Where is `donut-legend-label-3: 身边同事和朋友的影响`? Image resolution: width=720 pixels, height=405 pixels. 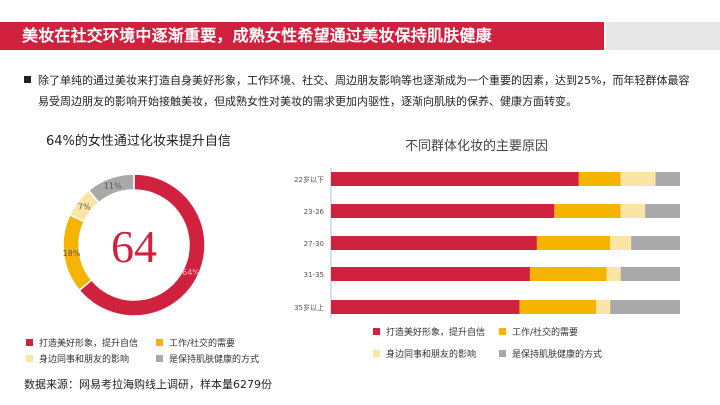 donut-legend-label-3: 身边同事和朋友的影响 is located at coordinates (84, 360).